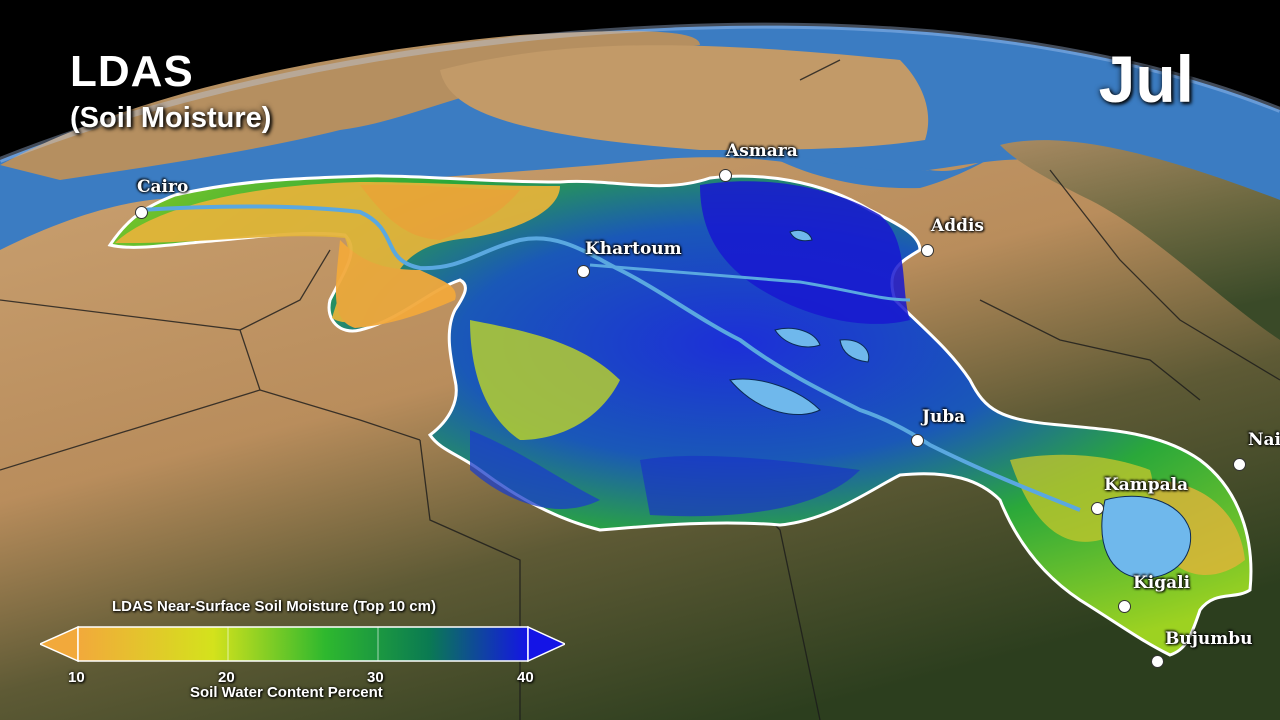 This screenshot has width=1280, height=720. Describe the element at coordinates (882, 169) in the screenshot. I see `red-sea` at that location.